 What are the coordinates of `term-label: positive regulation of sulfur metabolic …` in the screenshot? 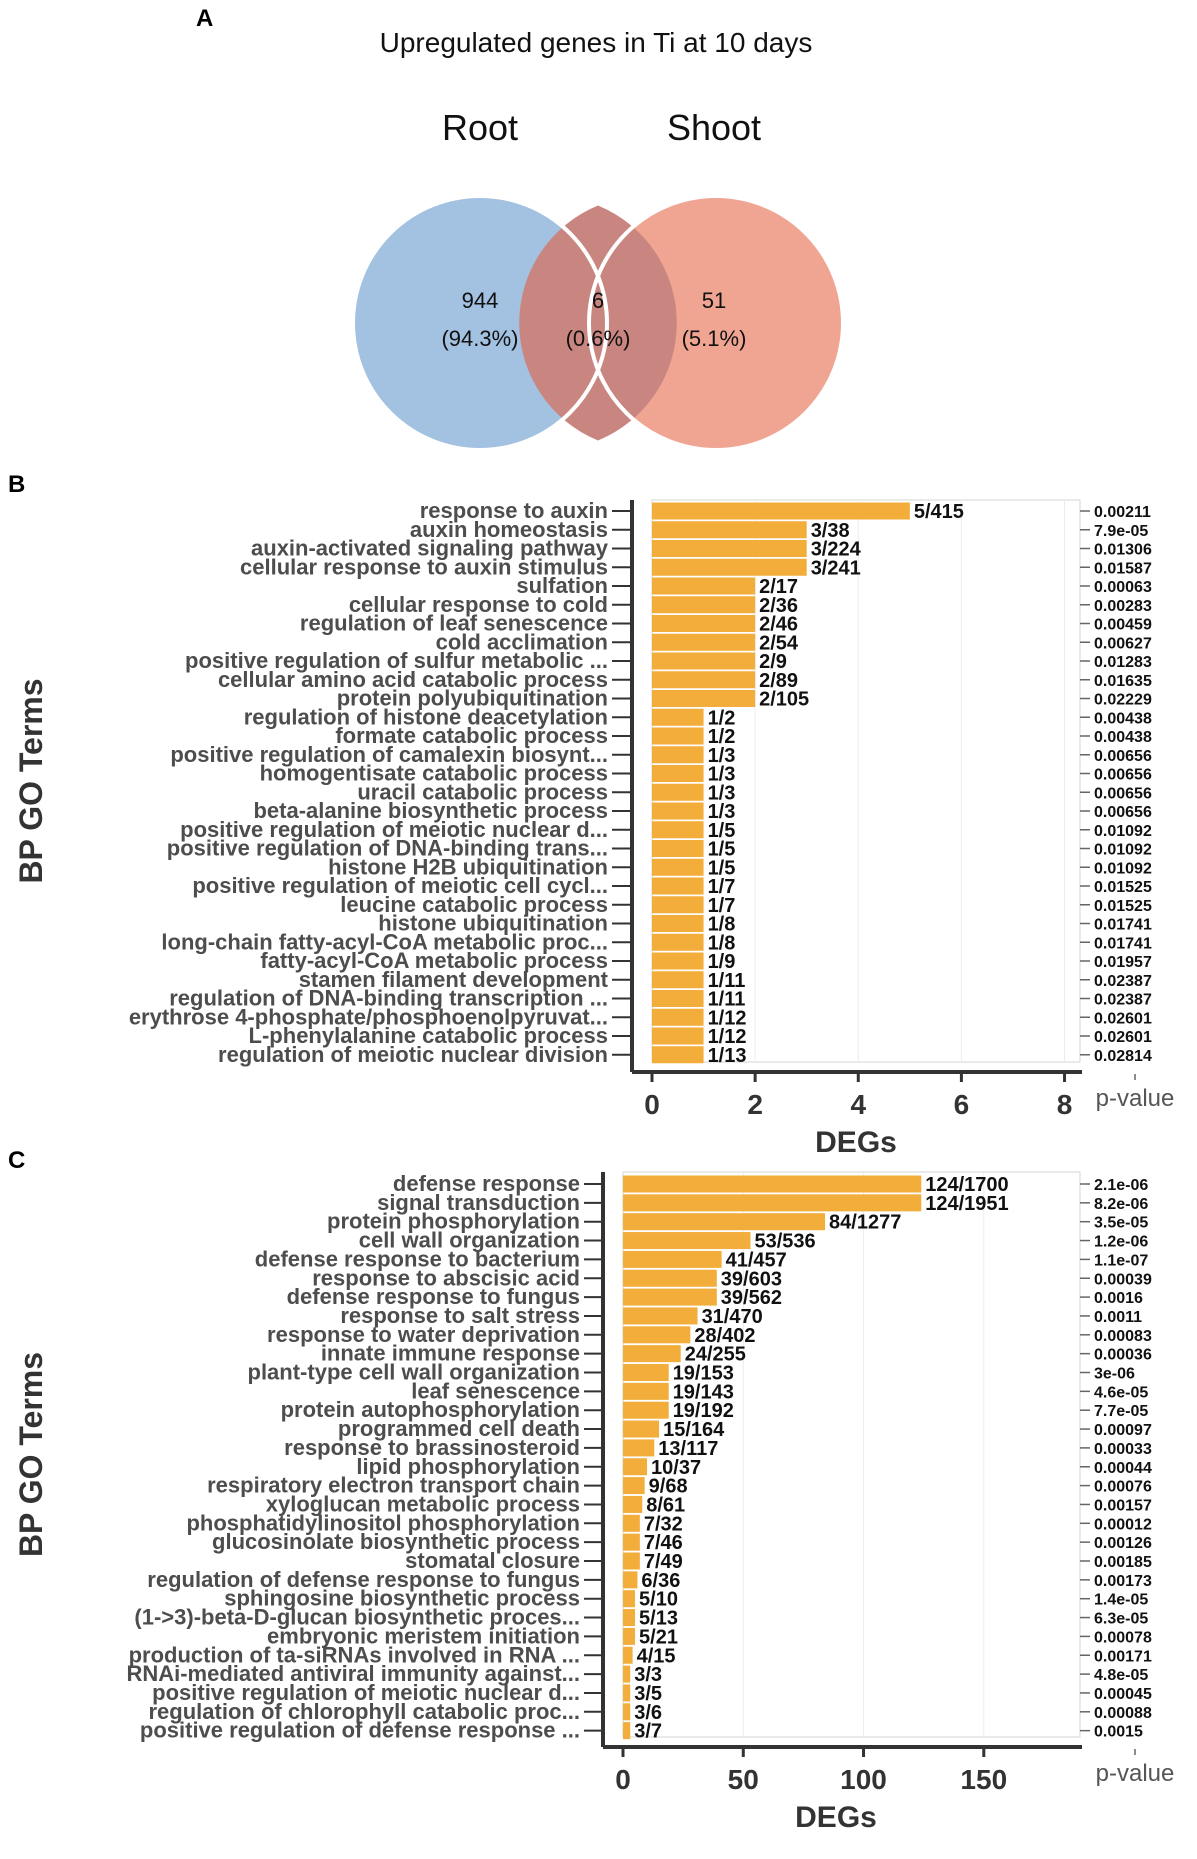 It's located at (396, 660).